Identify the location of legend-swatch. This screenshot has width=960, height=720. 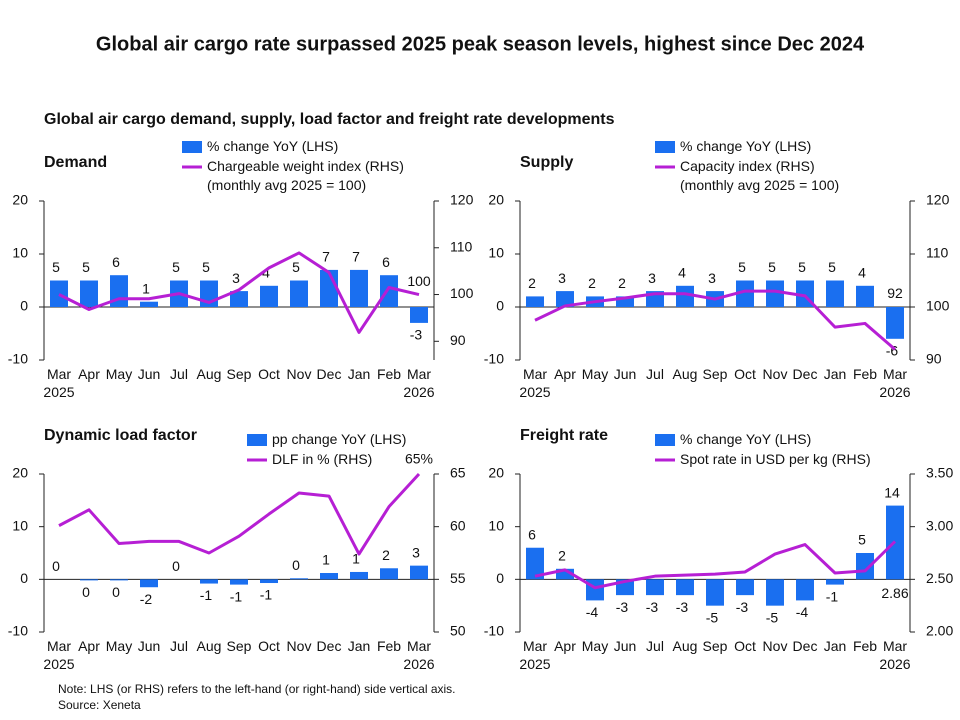
(665, 440).